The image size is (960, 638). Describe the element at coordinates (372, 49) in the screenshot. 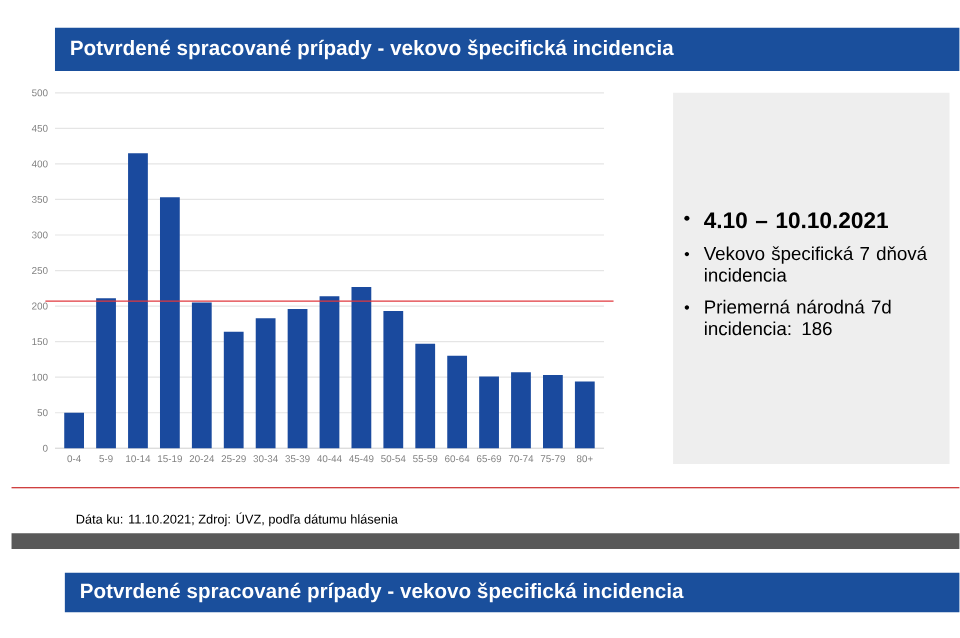

I see `chart-title: Potvrdené spracované prípady - vekovo špecifická incidencia` at that location.